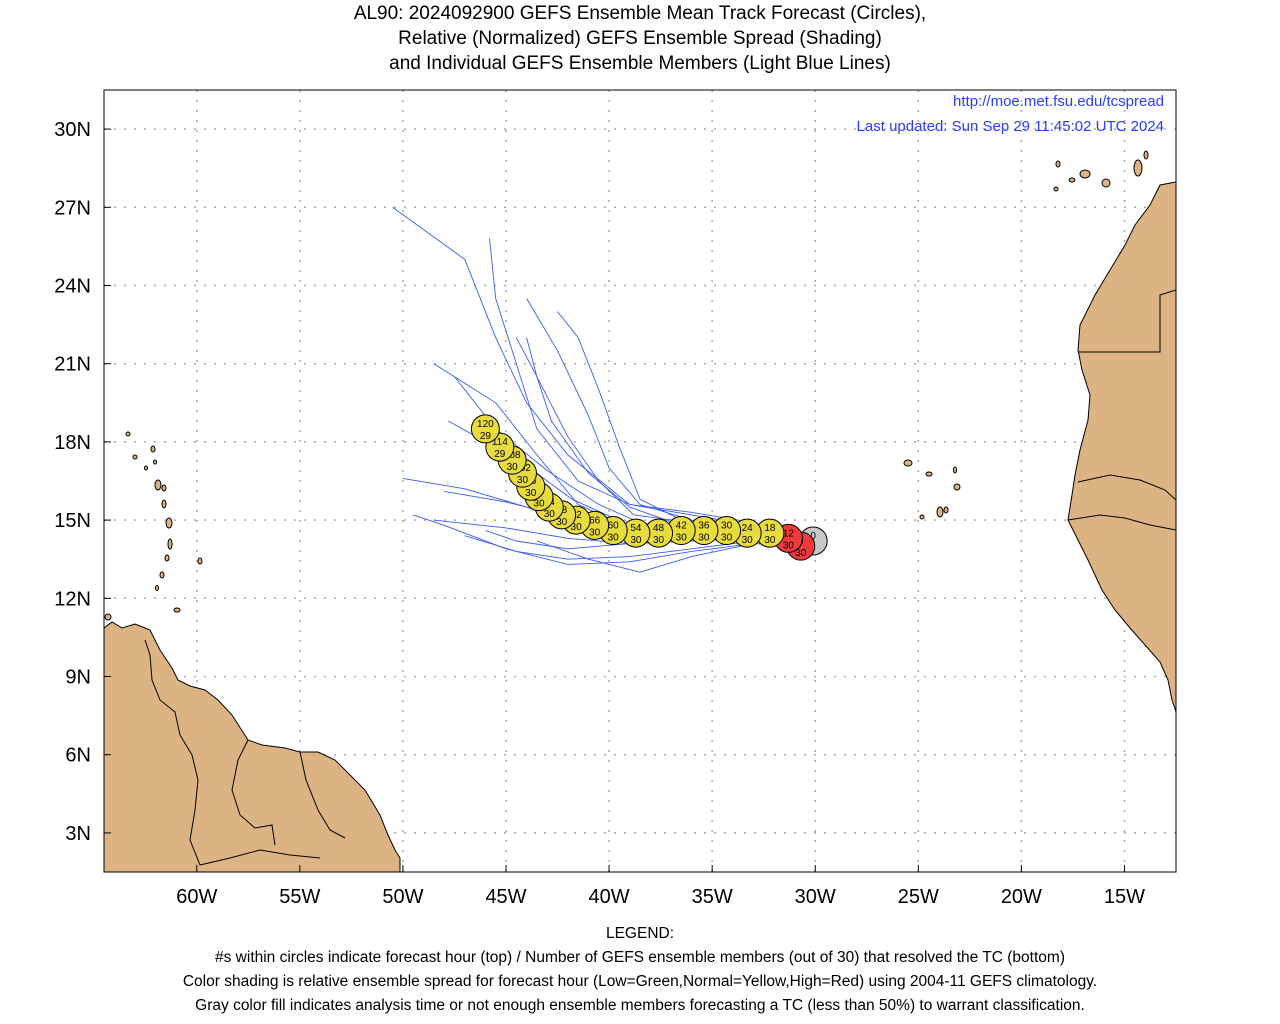 The width and height of the screenshot is (1280, 1024). Describe the element at coordinates (1058, 101) in the screenshot. I see `source-url-link: http://moe.met.fsu.edu/tcspread` at that location.